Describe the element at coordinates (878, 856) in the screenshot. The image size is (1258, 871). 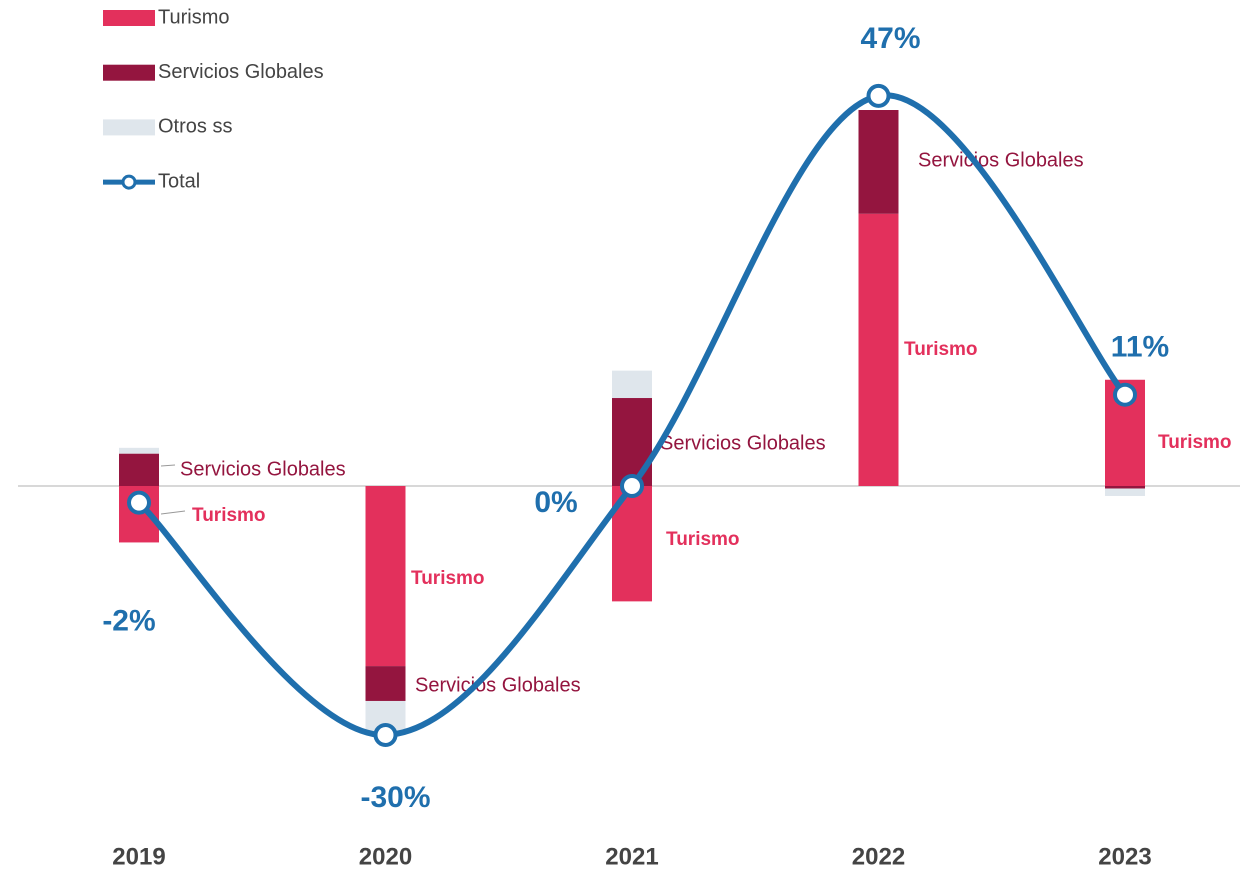
I see `x-tick-label: 2022` at that location.